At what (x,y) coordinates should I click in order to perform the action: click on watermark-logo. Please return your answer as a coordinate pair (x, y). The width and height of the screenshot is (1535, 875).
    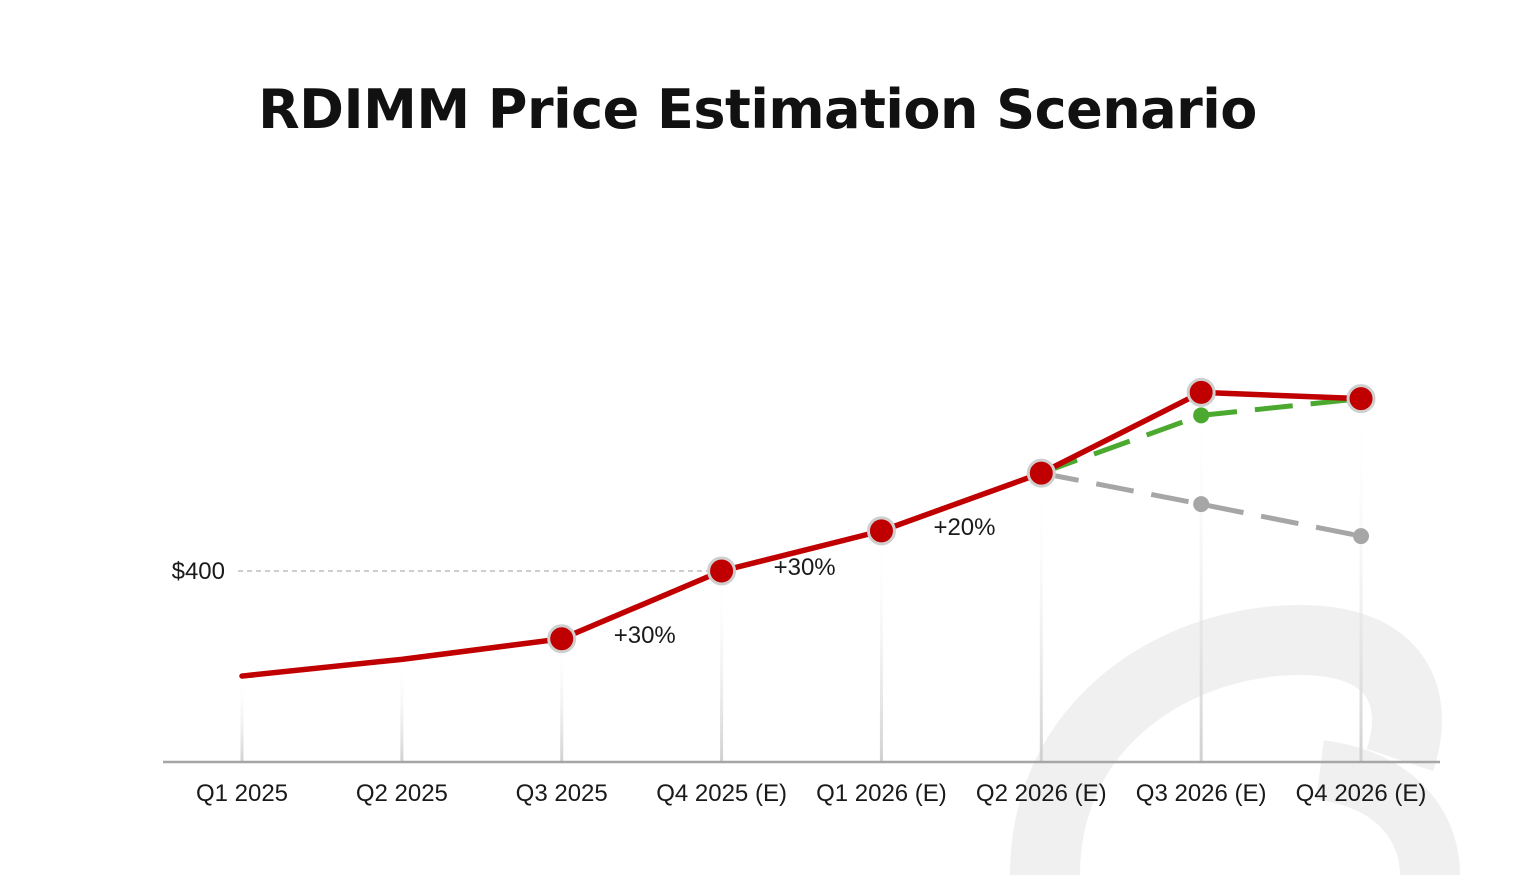
    Looking at the image, I should click on (1235, 739).